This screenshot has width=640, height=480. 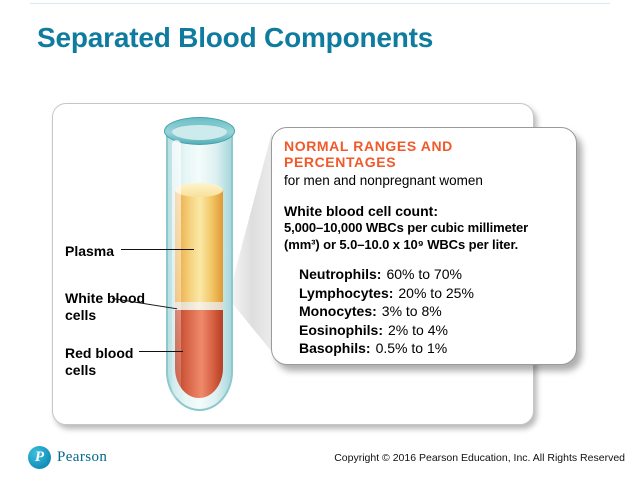 I want to click on list-item-lymphocytes: Lymphocytes: 20% to 25%, so click(x=432, y=293).